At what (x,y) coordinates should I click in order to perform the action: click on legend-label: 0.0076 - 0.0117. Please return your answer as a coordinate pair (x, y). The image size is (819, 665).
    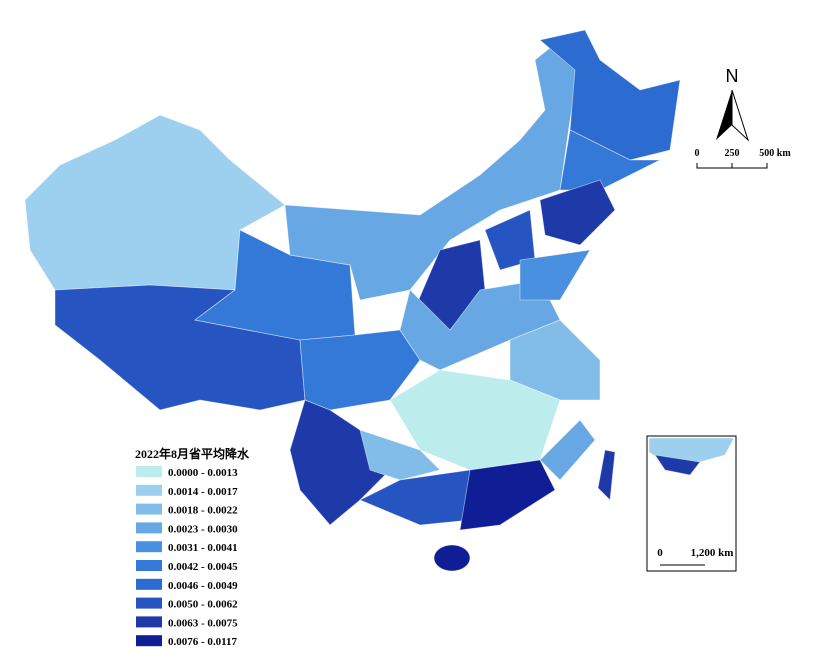
    Looking at the image, I should click on (203, 642).